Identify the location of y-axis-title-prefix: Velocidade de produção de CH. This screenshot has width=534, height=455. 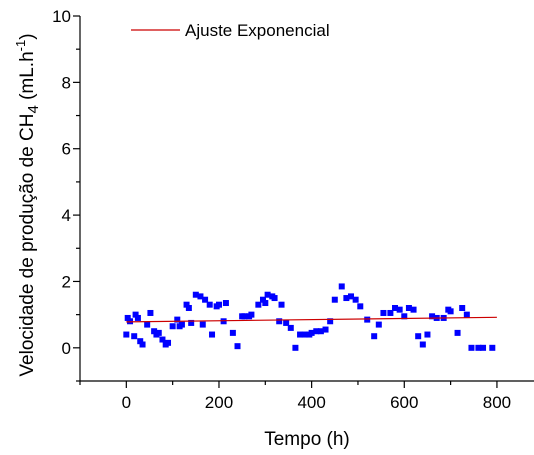
(27, 245).